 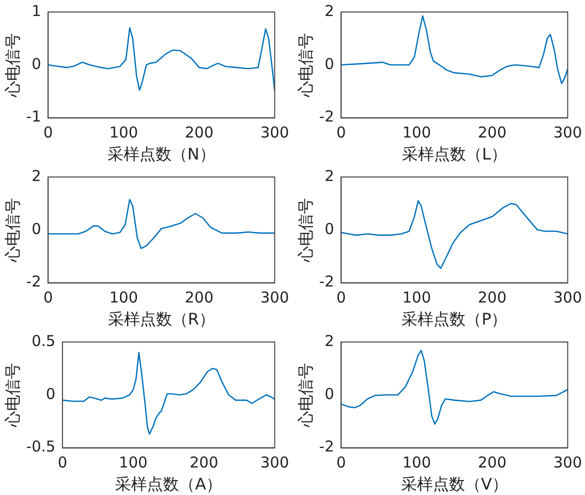 What do you see at coordinates (37, 11) in the screenshot?
I see `y-tick-label: 1` at bounding box center [37, 11].